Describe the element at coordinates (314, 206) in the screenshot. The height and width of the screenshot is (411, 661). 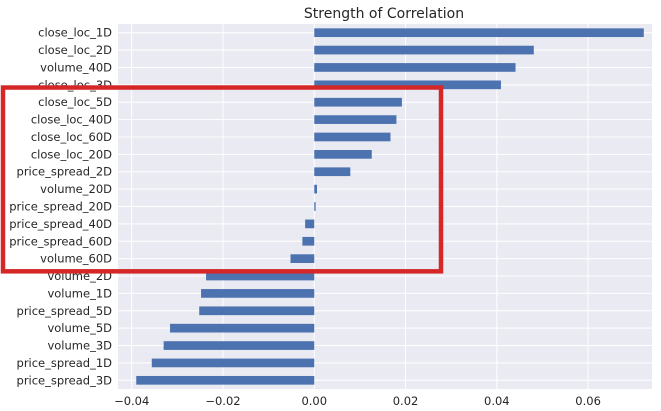
I see `bar-price_spread_20D` at that location.